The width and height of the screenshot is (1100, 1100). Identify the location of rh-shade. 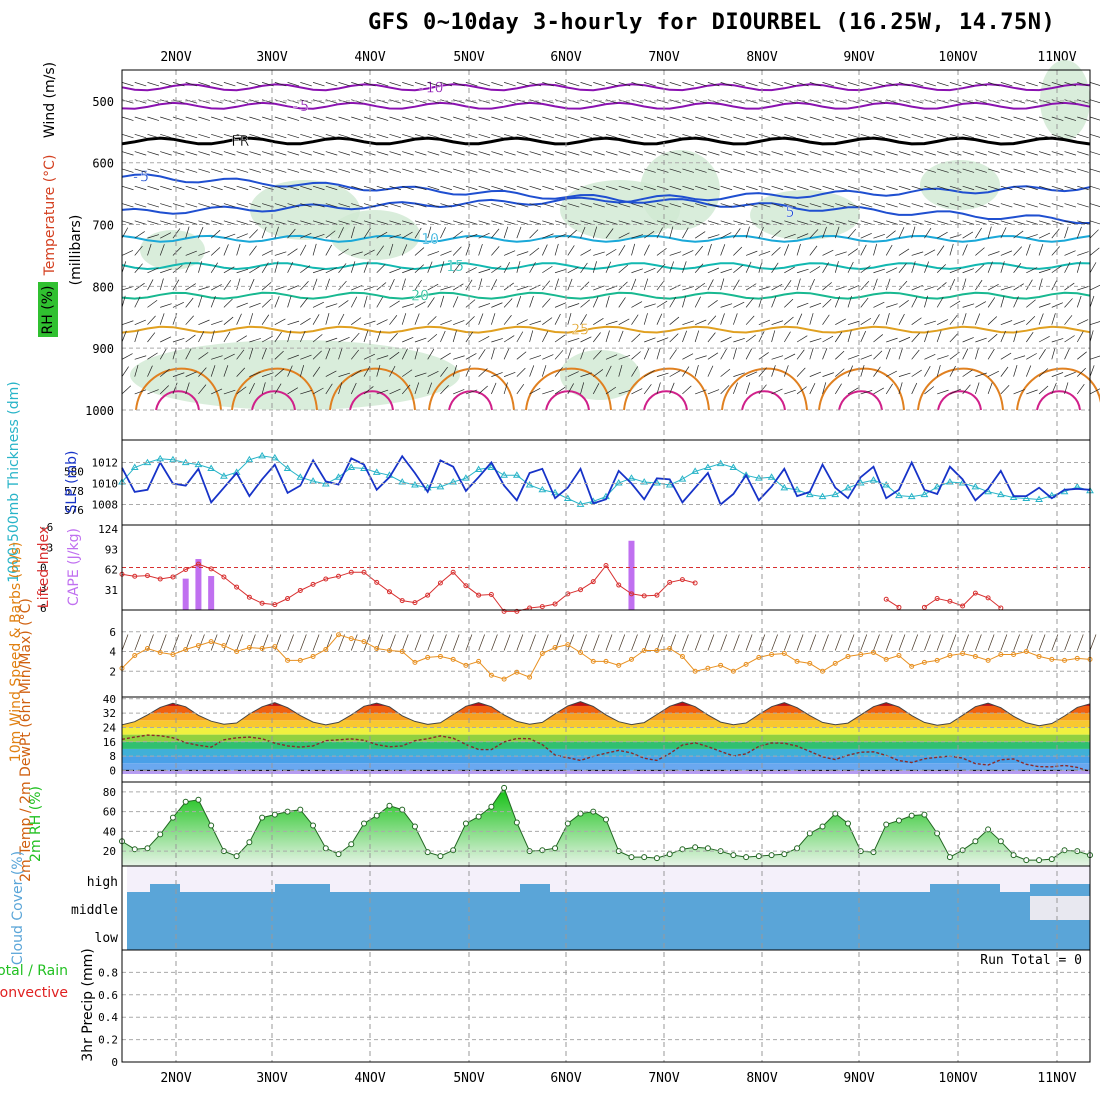
(960, 185).